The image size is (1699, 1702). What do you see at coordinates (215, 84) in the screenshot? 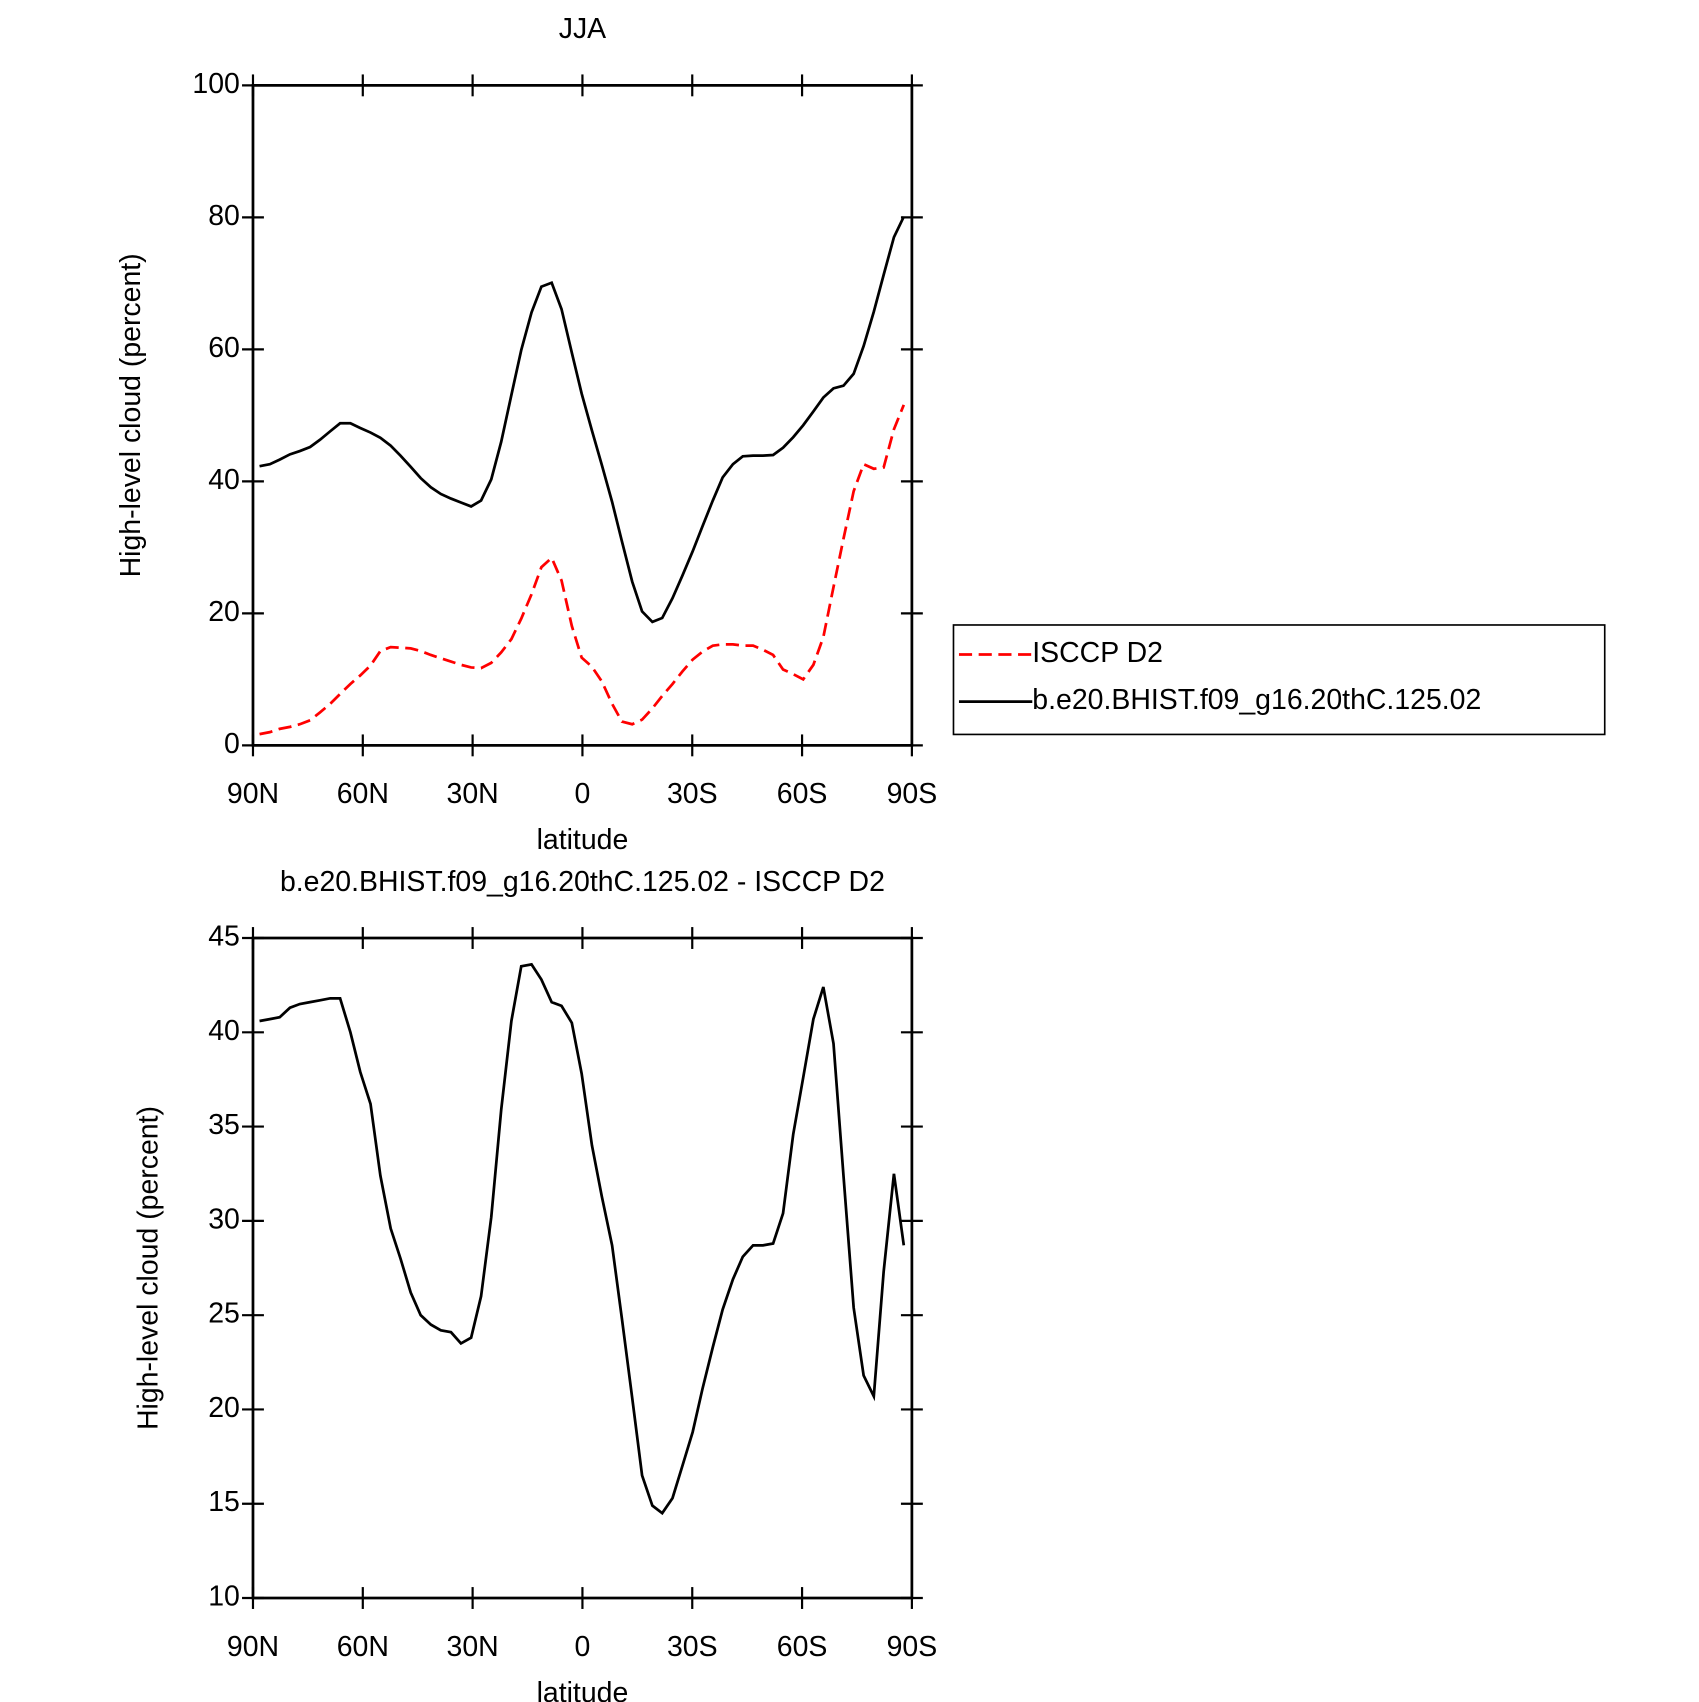
I see `y-tick-label: 100` at bounding box center [215, 84].